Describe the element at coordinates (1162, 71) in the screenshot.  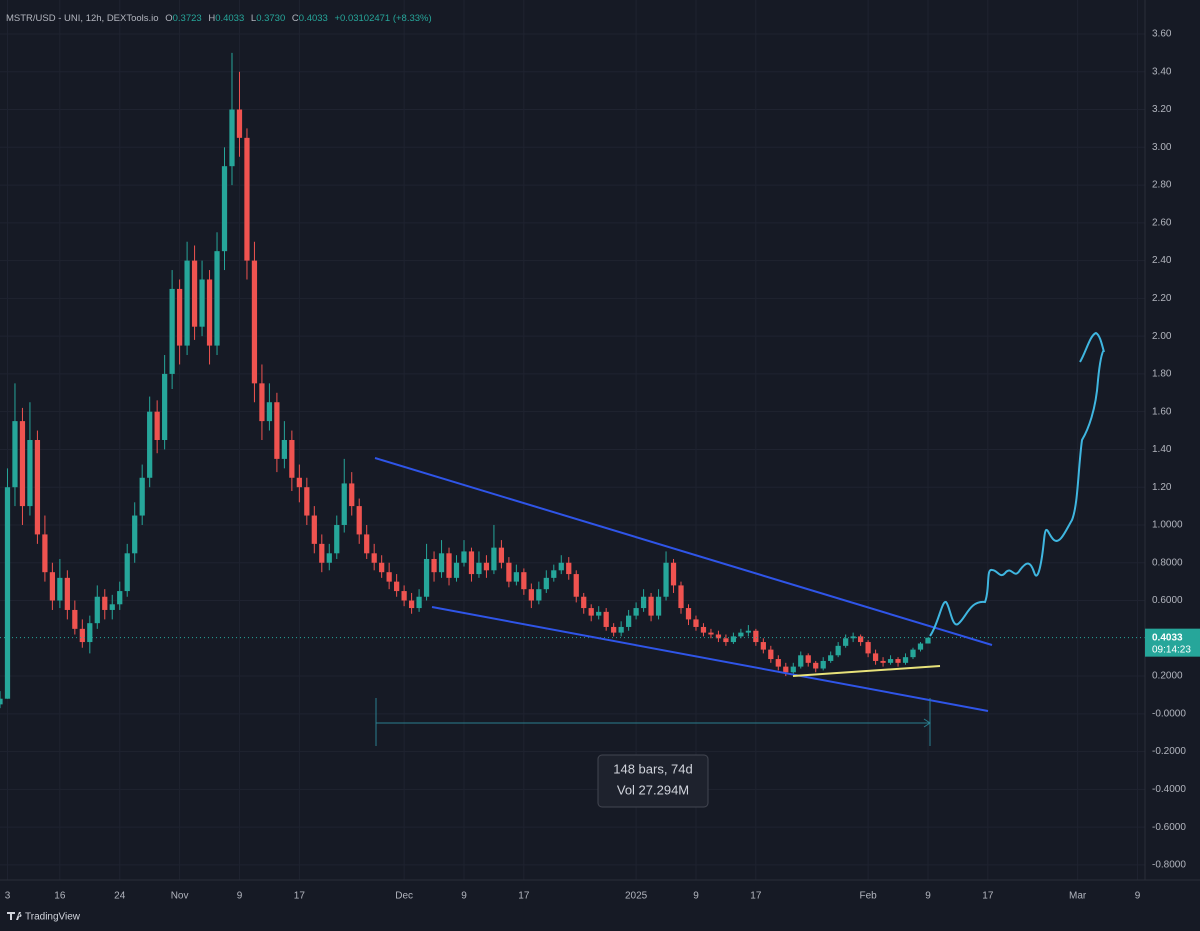
I see `y-tick-label: 3.40` at that location.